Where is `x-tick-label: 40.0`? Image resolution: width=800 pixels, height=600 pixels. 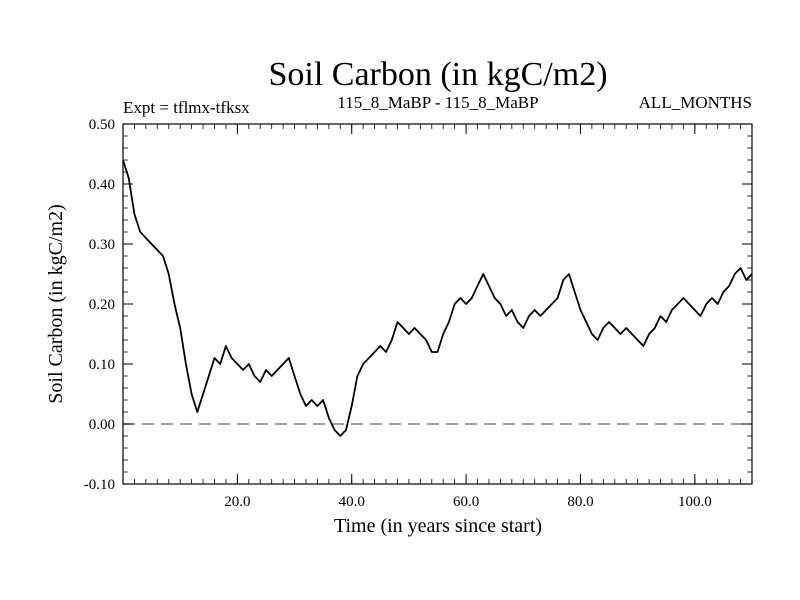
x-tick-label: 40.0 is located at coordinates (352, 502).